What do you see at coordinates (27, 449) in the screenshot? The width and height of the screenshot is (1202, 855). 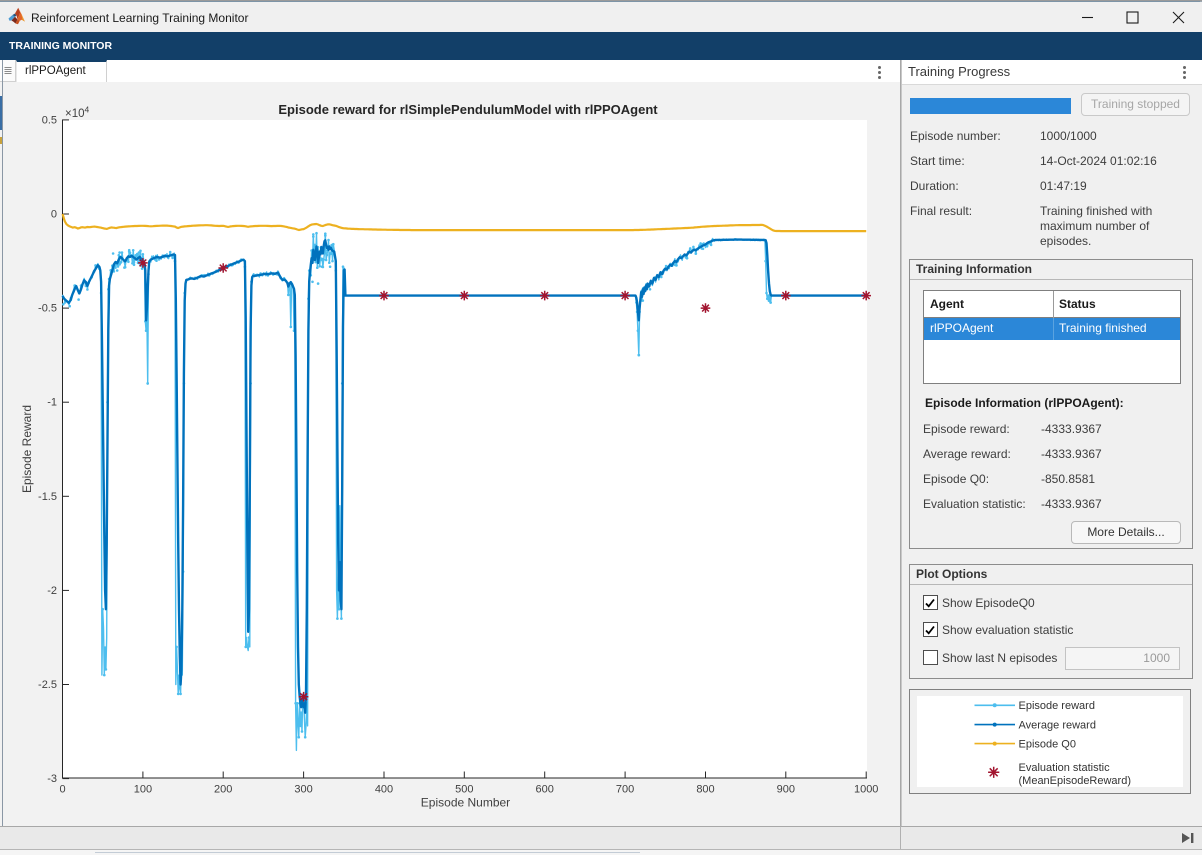 I see `svg-text: Episode Reward` at bounding box center [27, 449].